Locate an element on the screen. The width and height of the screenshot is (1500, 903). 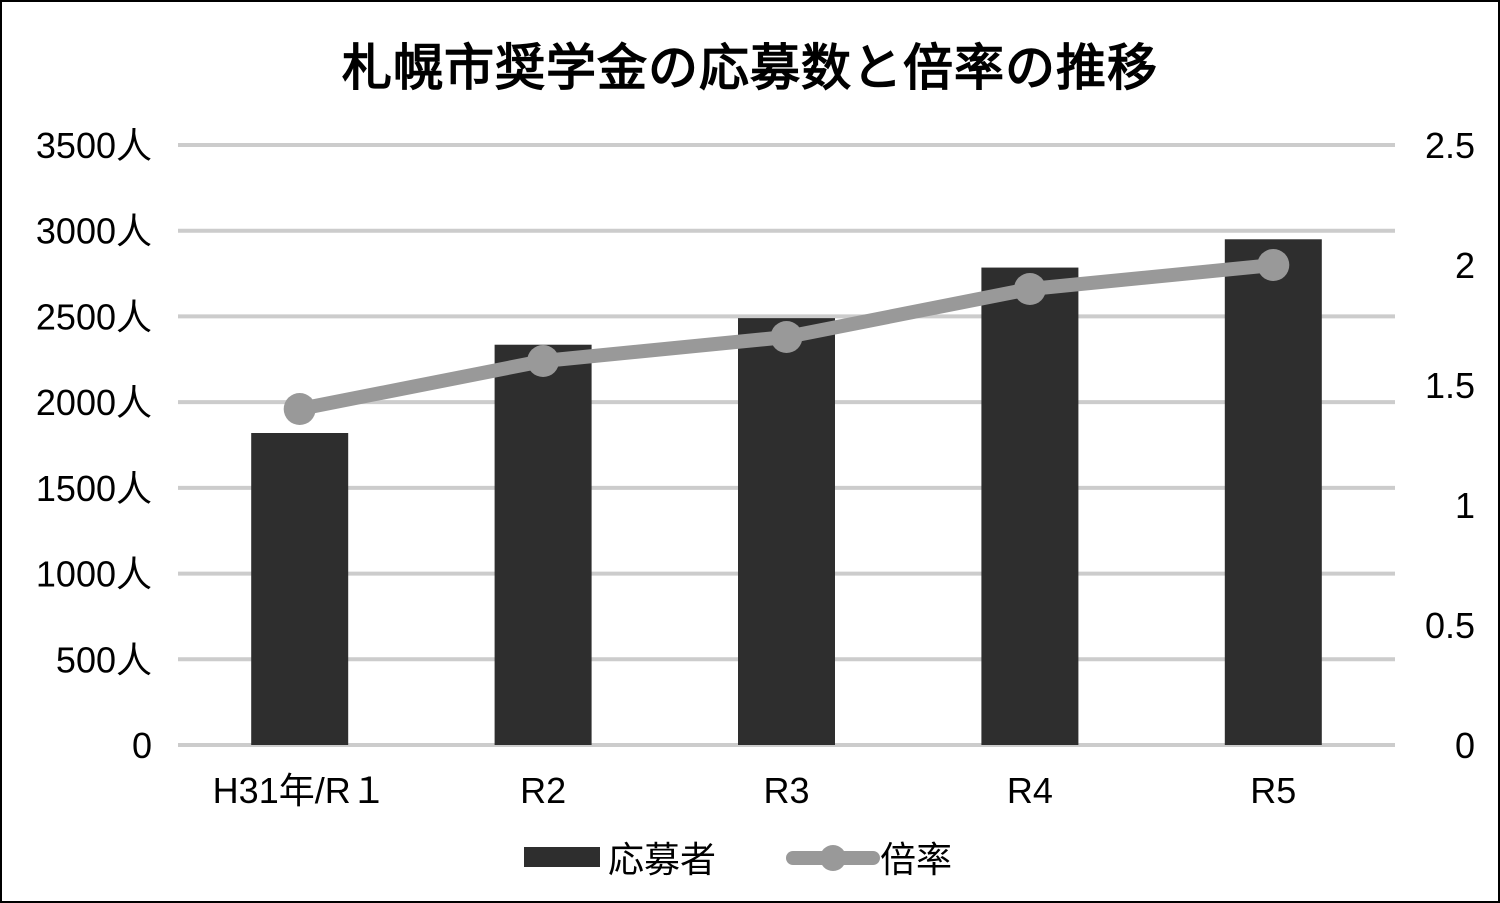
left-tick-label: 1000人 is located at coordinates (94, 574).